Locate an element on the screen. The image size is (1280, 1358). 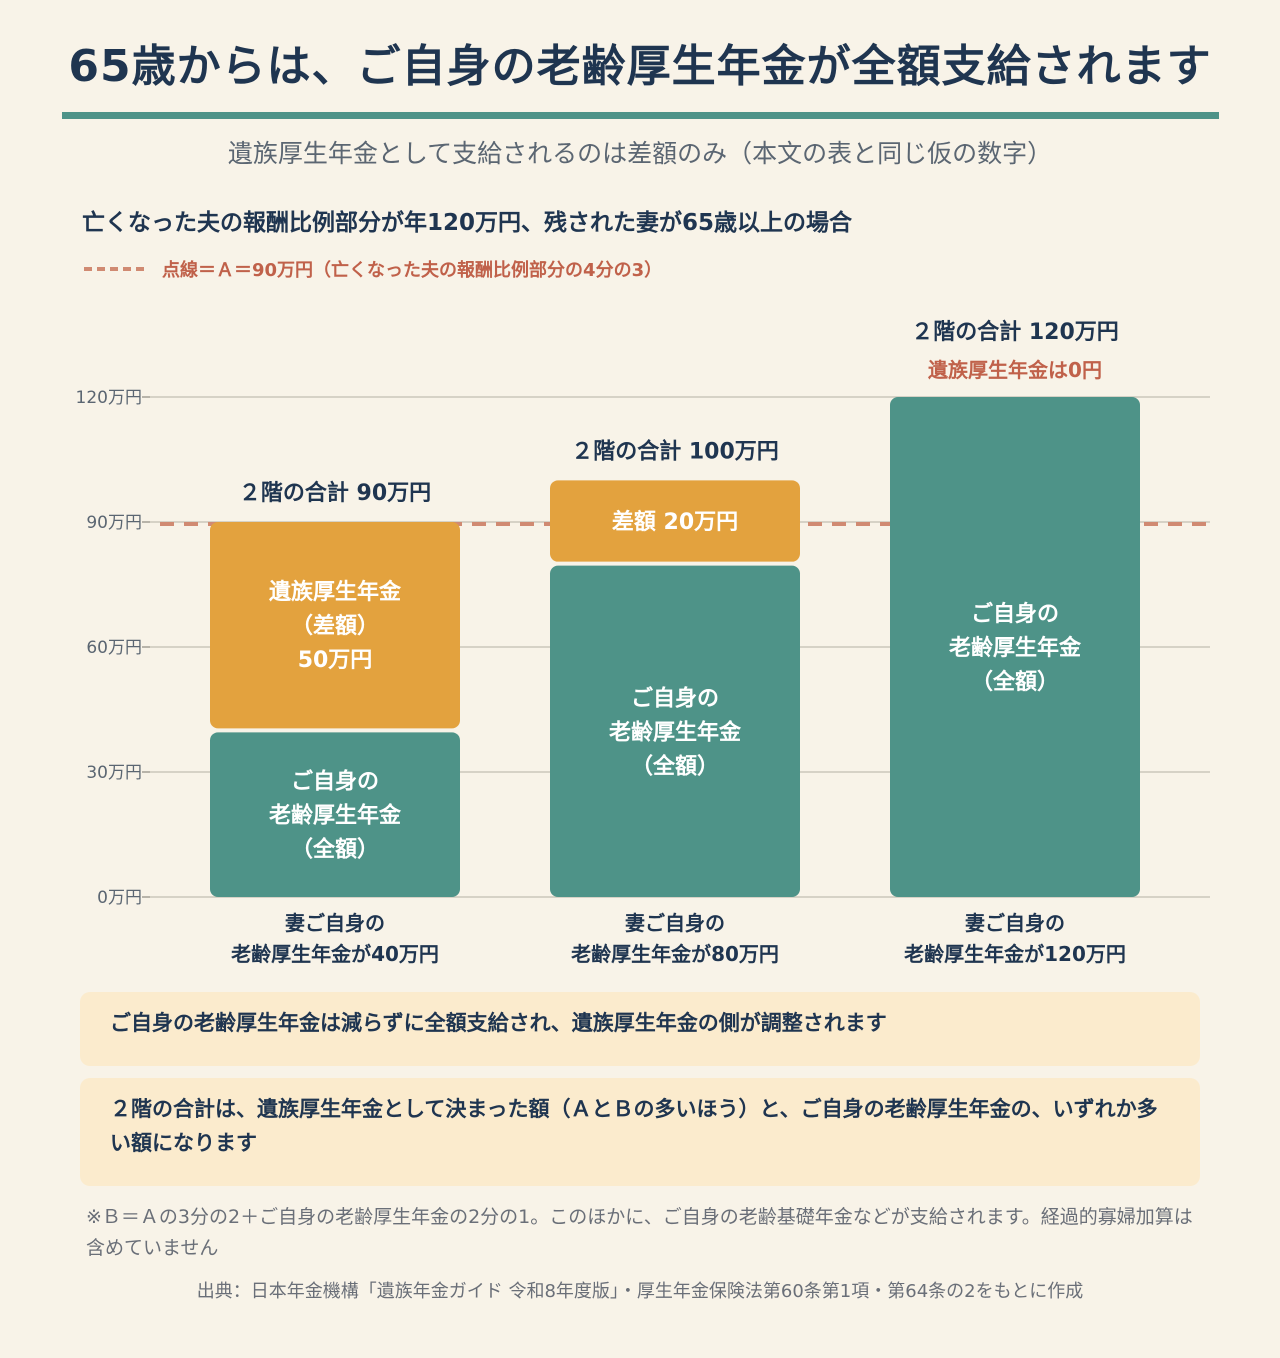
page-title: 65歳からは、ご自身の老齢厚生年金が全額支給されます is located at coordinates (640, 66).